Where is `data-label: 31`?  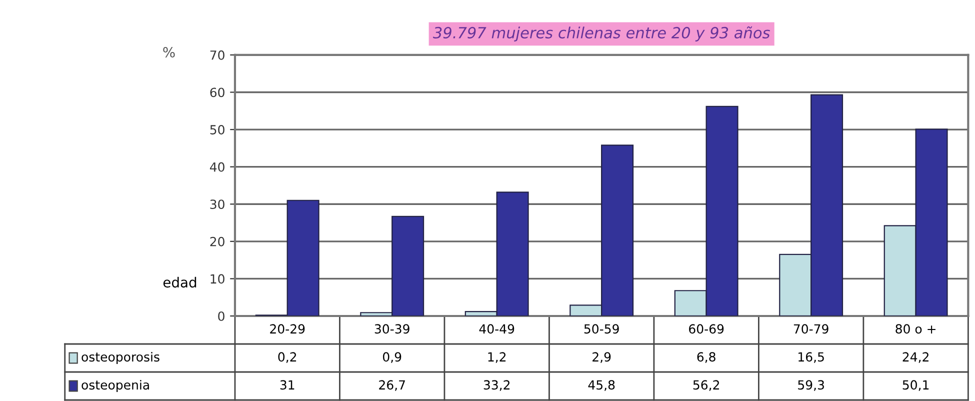
data-label: 31 is located at coordinates (287, 385).